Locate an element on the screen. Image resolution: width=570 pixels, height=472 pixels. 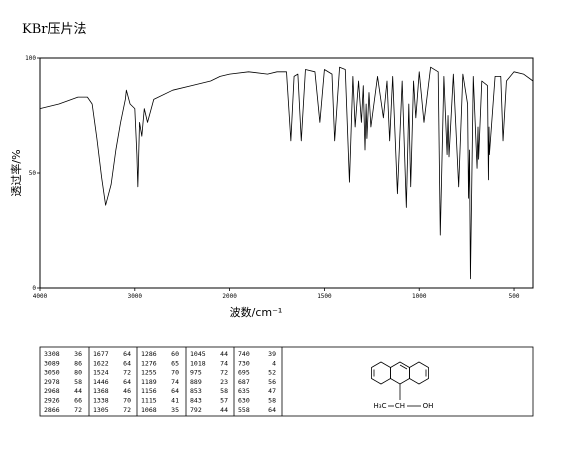
table-wavenumber: 687 is located at coordinates (244, 382).